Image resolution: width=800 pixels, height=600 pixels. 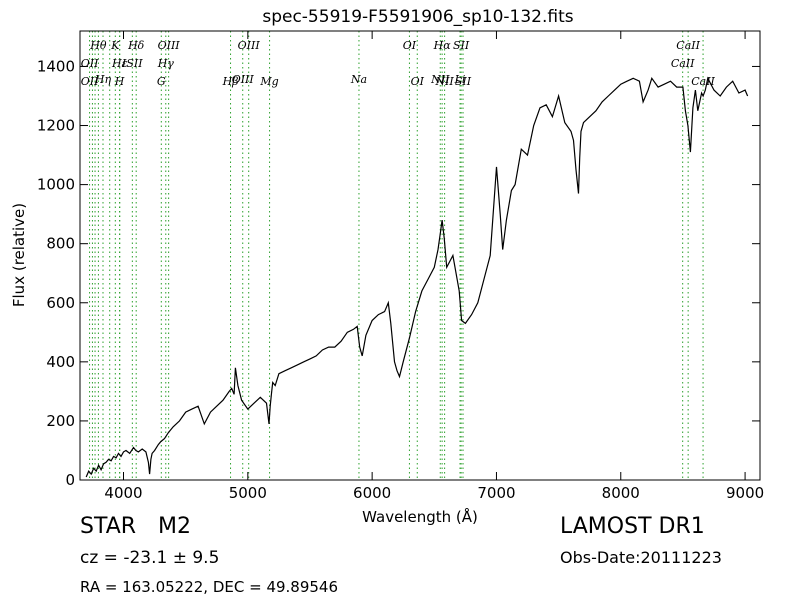 I want to click on class-label: STAR, so click(x=108, y=526).